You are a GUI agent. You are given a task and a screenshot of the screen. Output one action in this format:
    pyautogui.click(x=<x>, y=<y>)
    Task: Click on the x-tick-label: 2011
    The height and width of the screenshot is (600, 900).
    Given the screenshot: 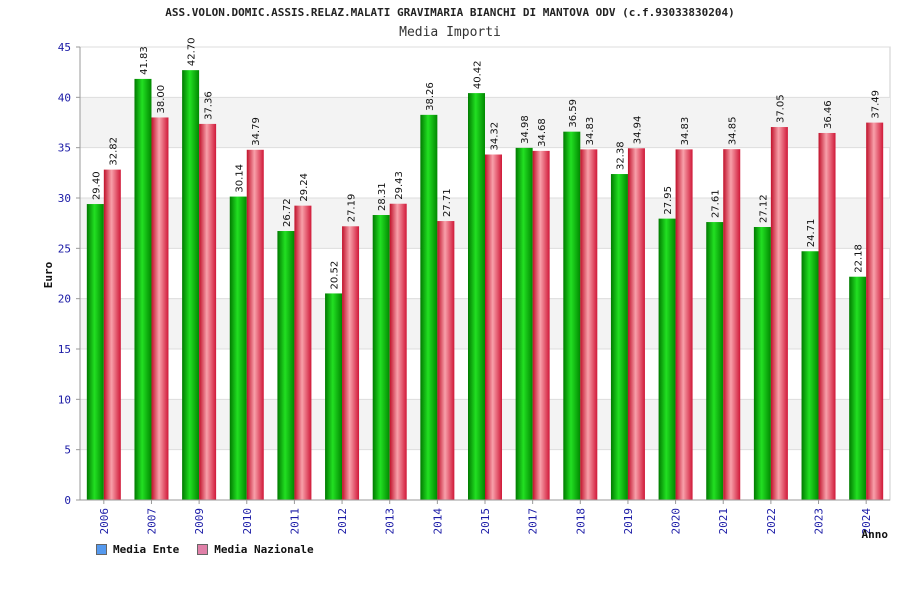 What is the action you would take?
    pyautogui.click(x=294, y=521)
    